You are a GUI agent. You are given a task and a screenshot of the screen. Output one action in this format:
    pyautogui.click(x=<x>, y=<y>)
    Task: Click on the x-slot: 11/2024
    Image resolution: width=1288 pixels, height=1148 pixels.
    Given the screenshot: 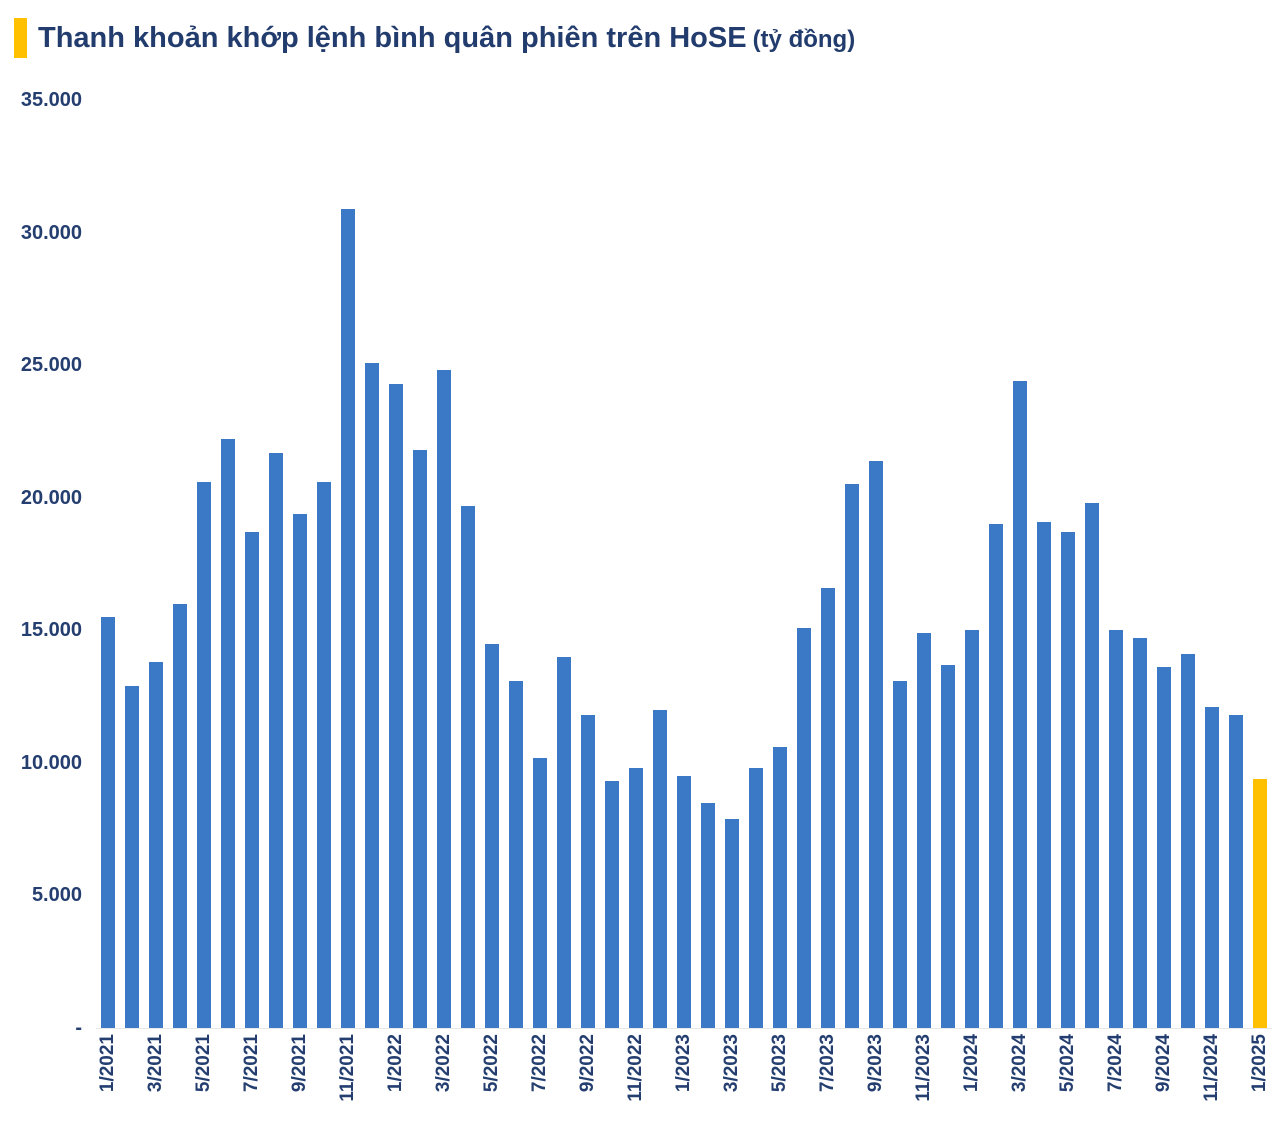 What is the action you would take?
    pyautogui.click(x=1212, y=1068)
    